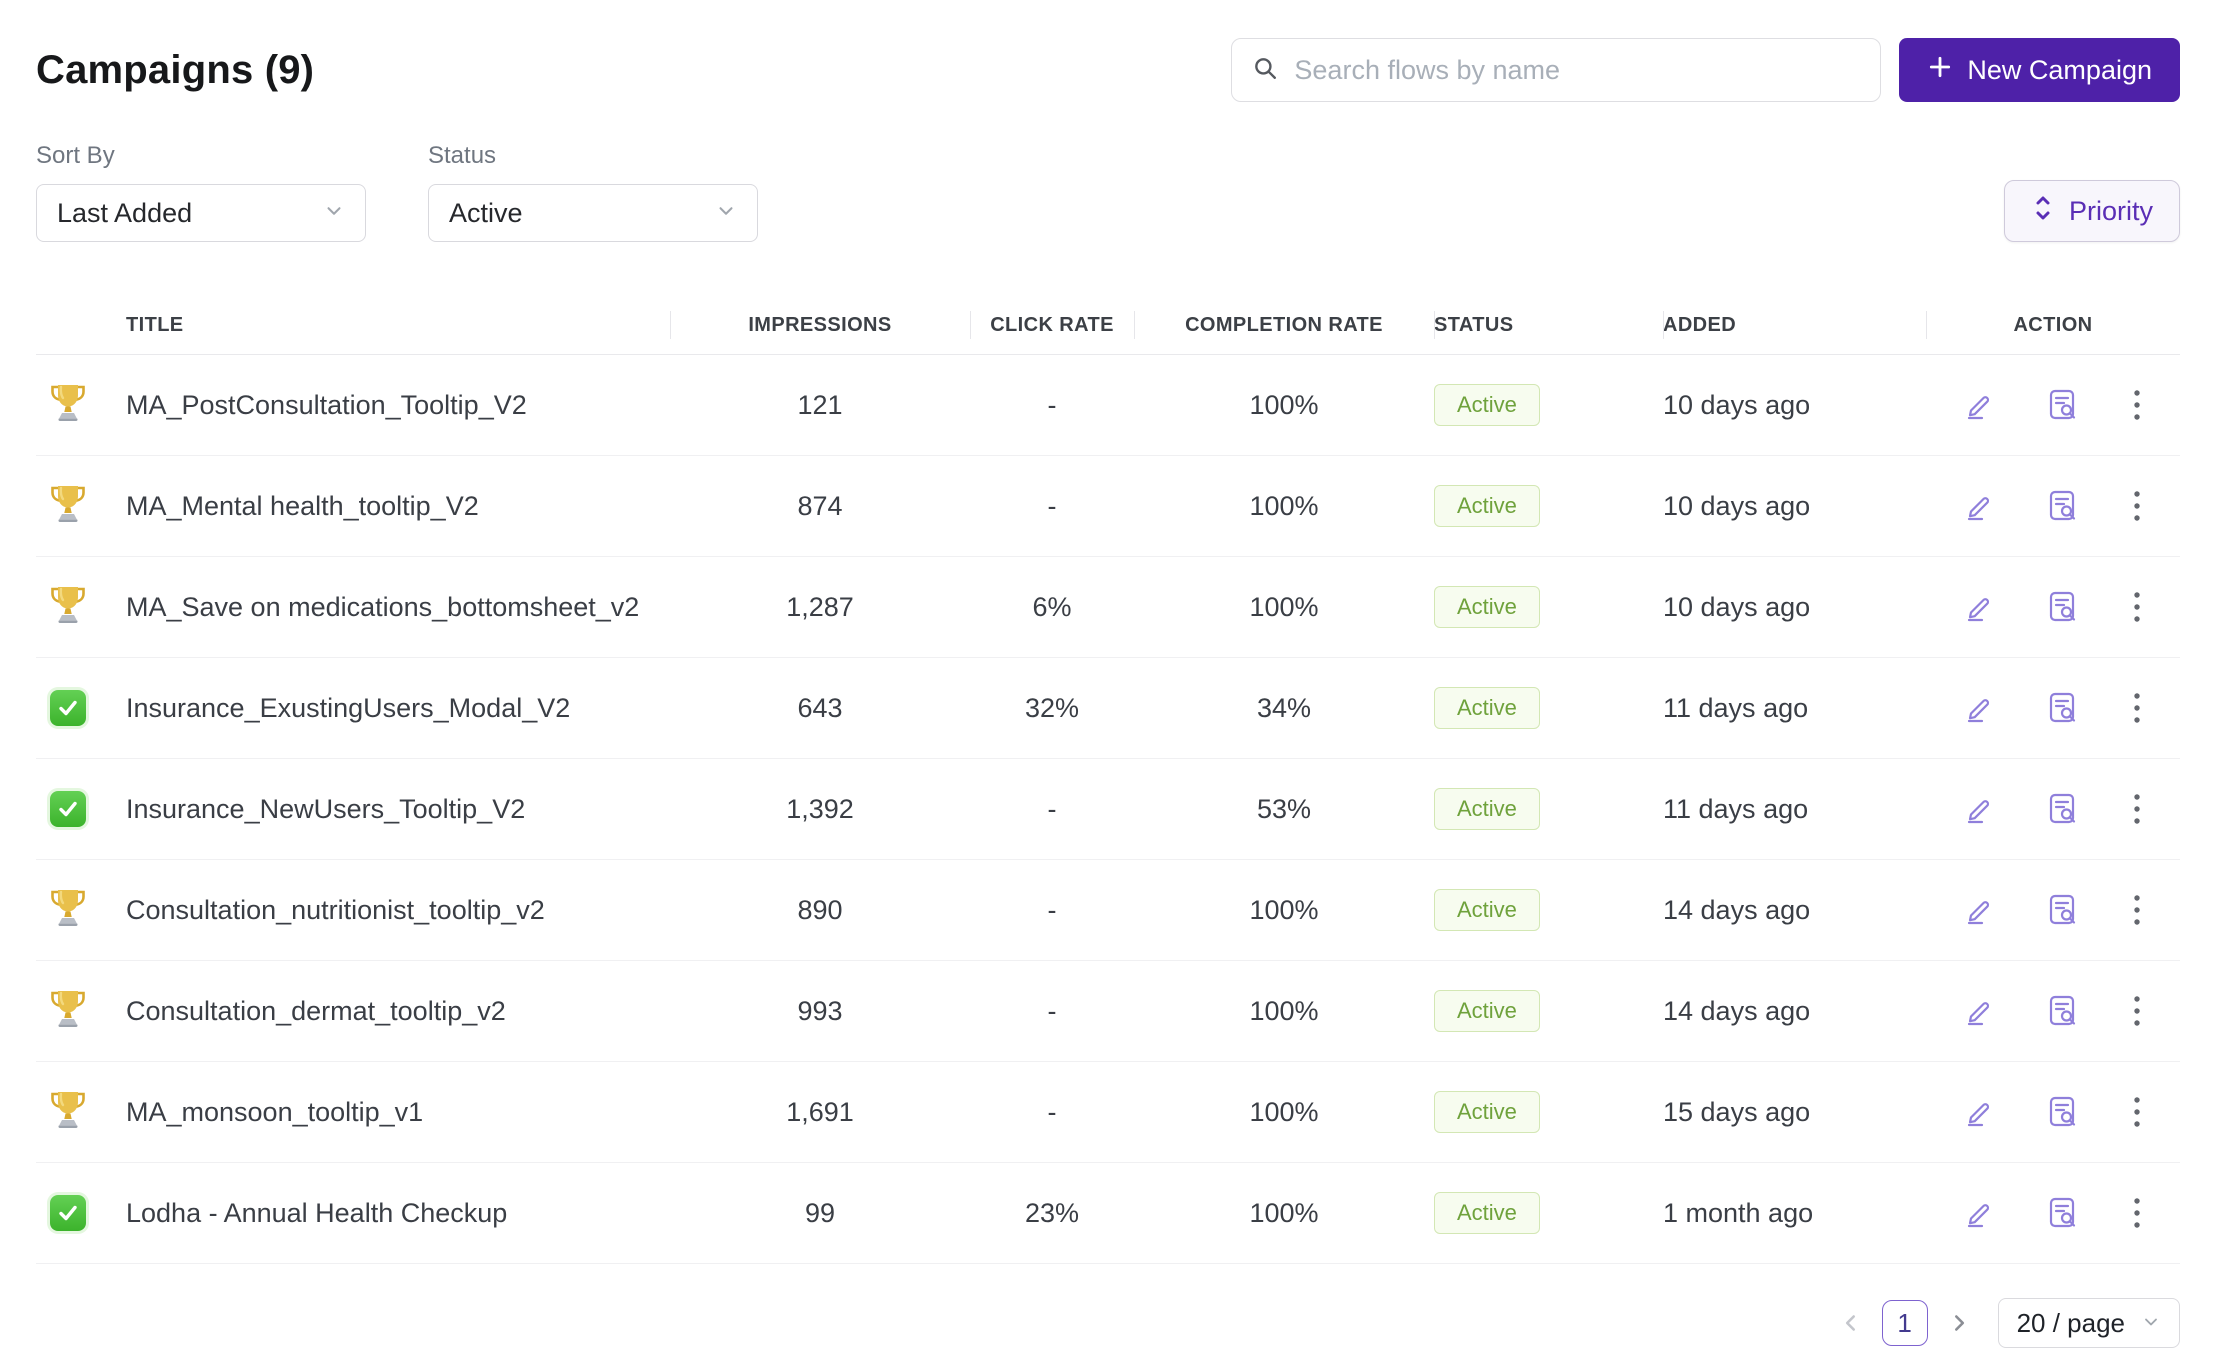 The image size is (2216, 1370). I want to click on impressions-value: 890, so click(820, 909).